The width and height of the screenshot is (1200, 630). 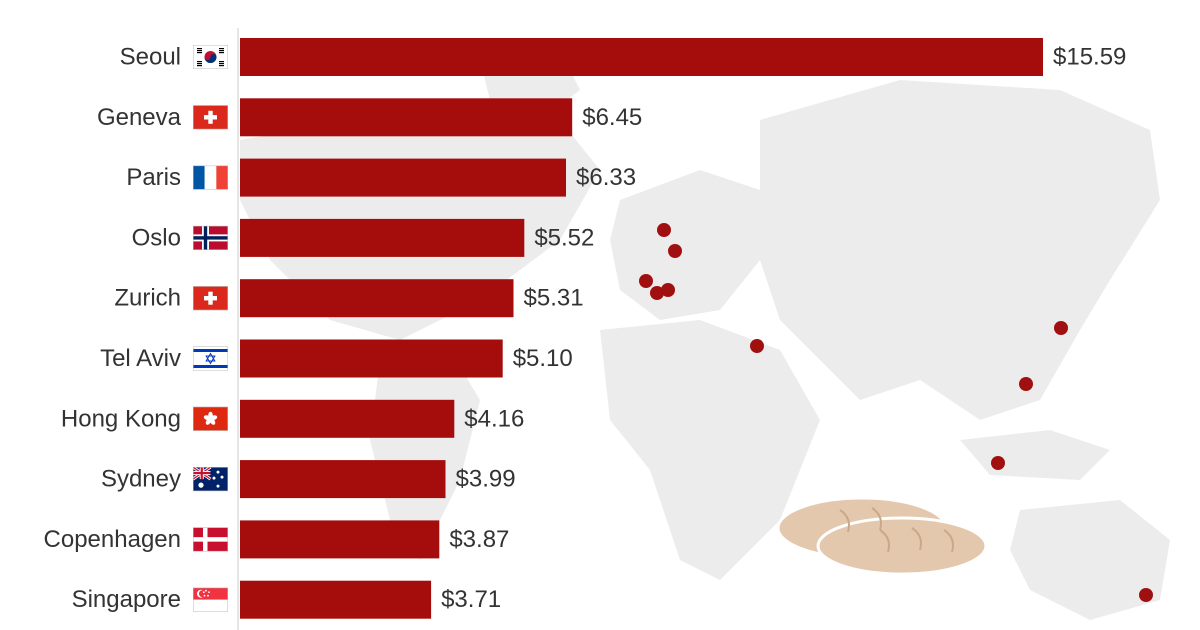 I want to click on norway-flag-icon, so click(x=210, y=237).